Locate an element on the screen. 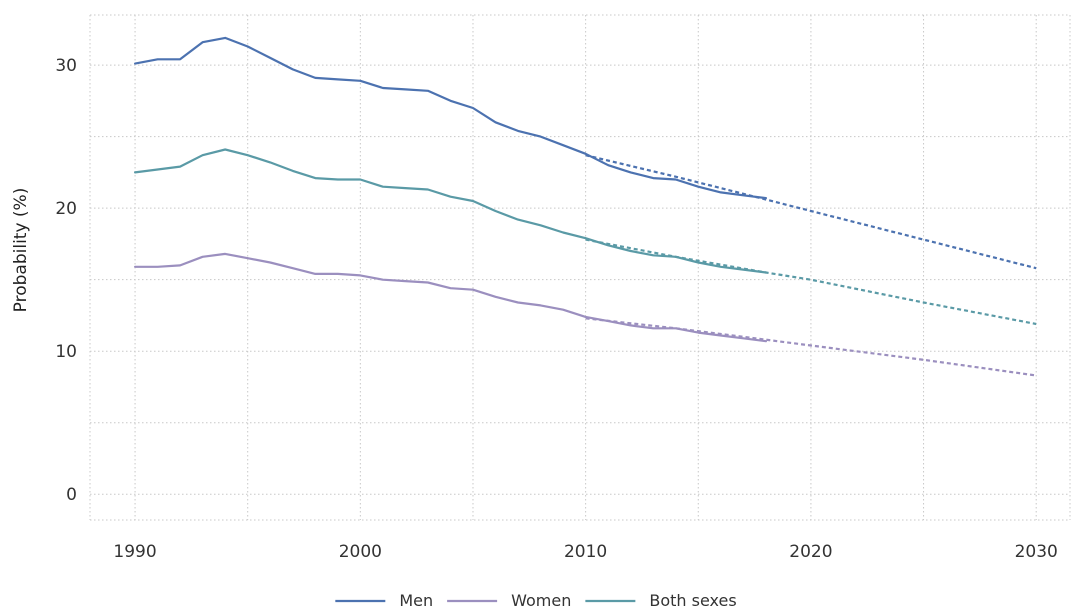 This screenshot has width=1072, height=615. legend: Men Women Both sexes is located at coordinates (536, 600).